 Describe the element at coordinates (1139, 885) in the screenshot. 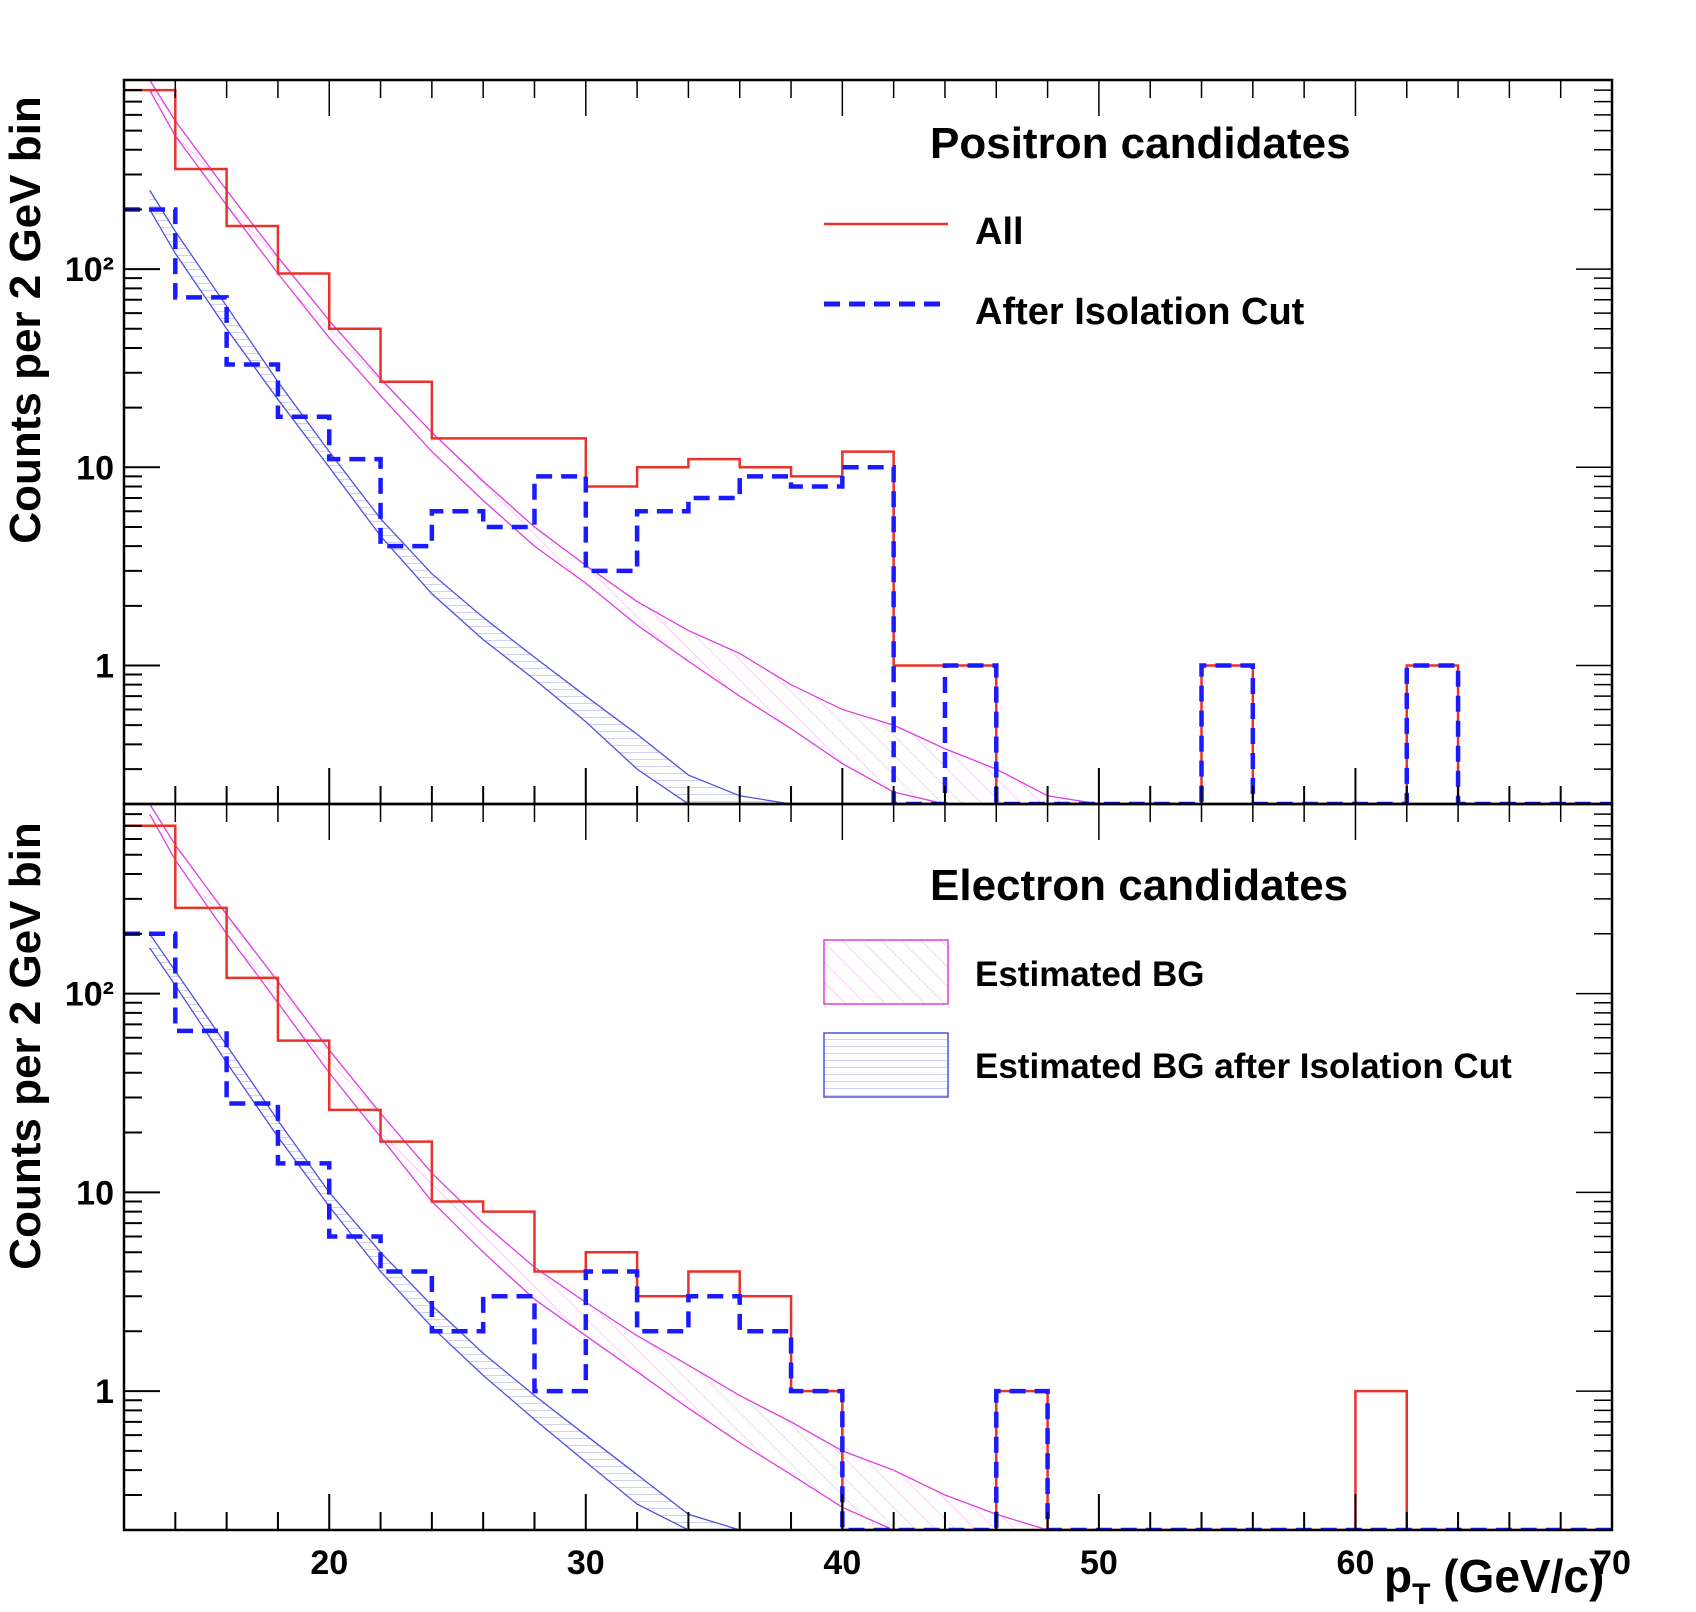

I see `electron-legend-title: Electron candidates` at that location.